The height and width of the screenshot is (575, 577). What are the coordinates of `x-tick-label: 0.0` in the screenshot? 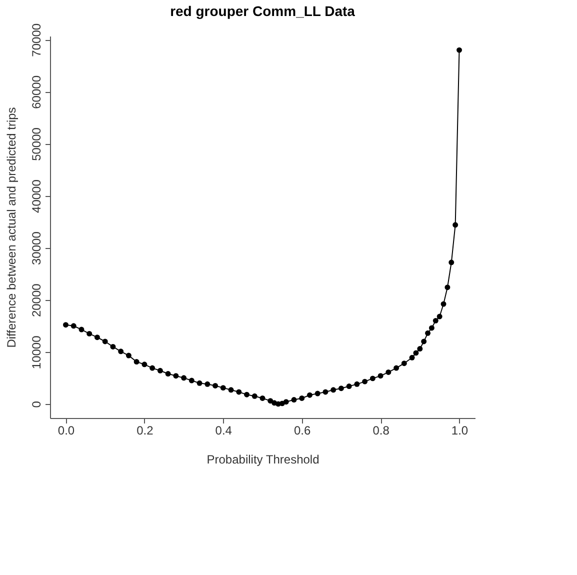 It's located at (66, 431).